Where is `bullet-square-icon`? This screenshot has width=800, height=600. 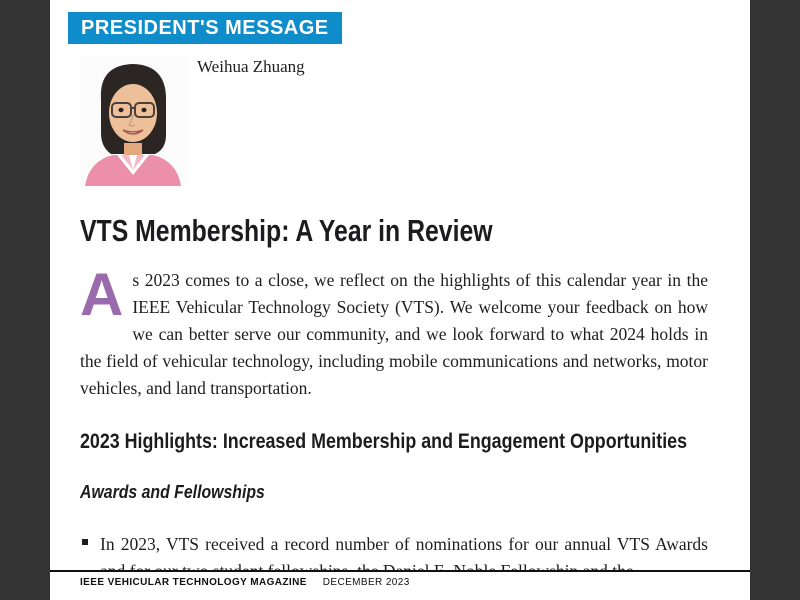
bullet-square-icon is located at coordinates (85, 542).